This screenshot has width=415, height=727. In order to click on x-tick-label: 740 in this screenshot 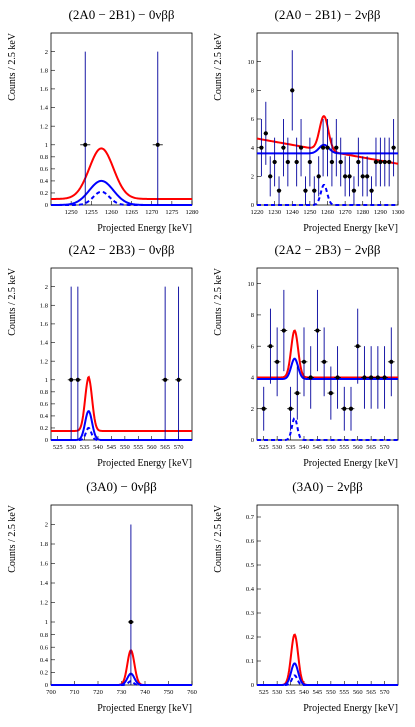, I will do `click(145, 692)`.